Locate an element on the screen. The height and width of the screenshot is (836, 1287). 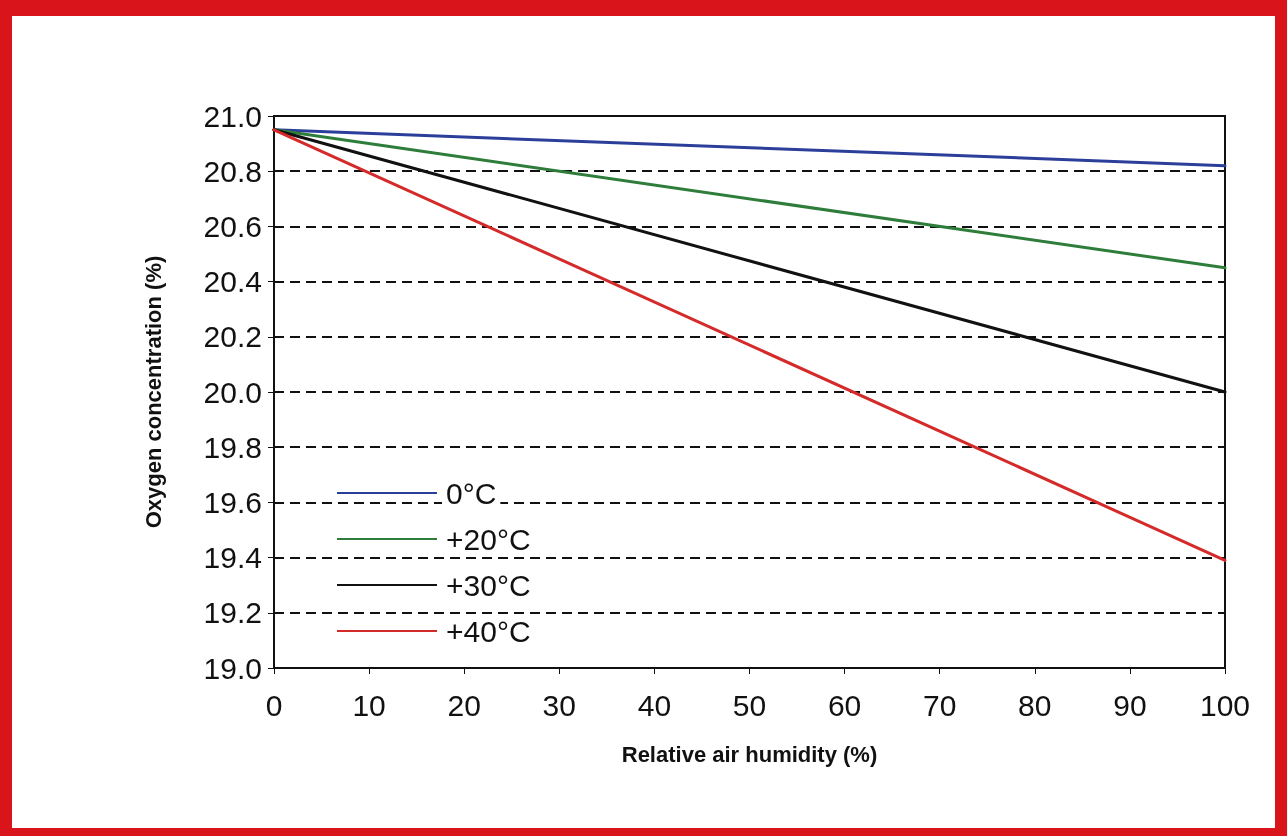
legend-label: +40°C is located at coordinates (488, 631).